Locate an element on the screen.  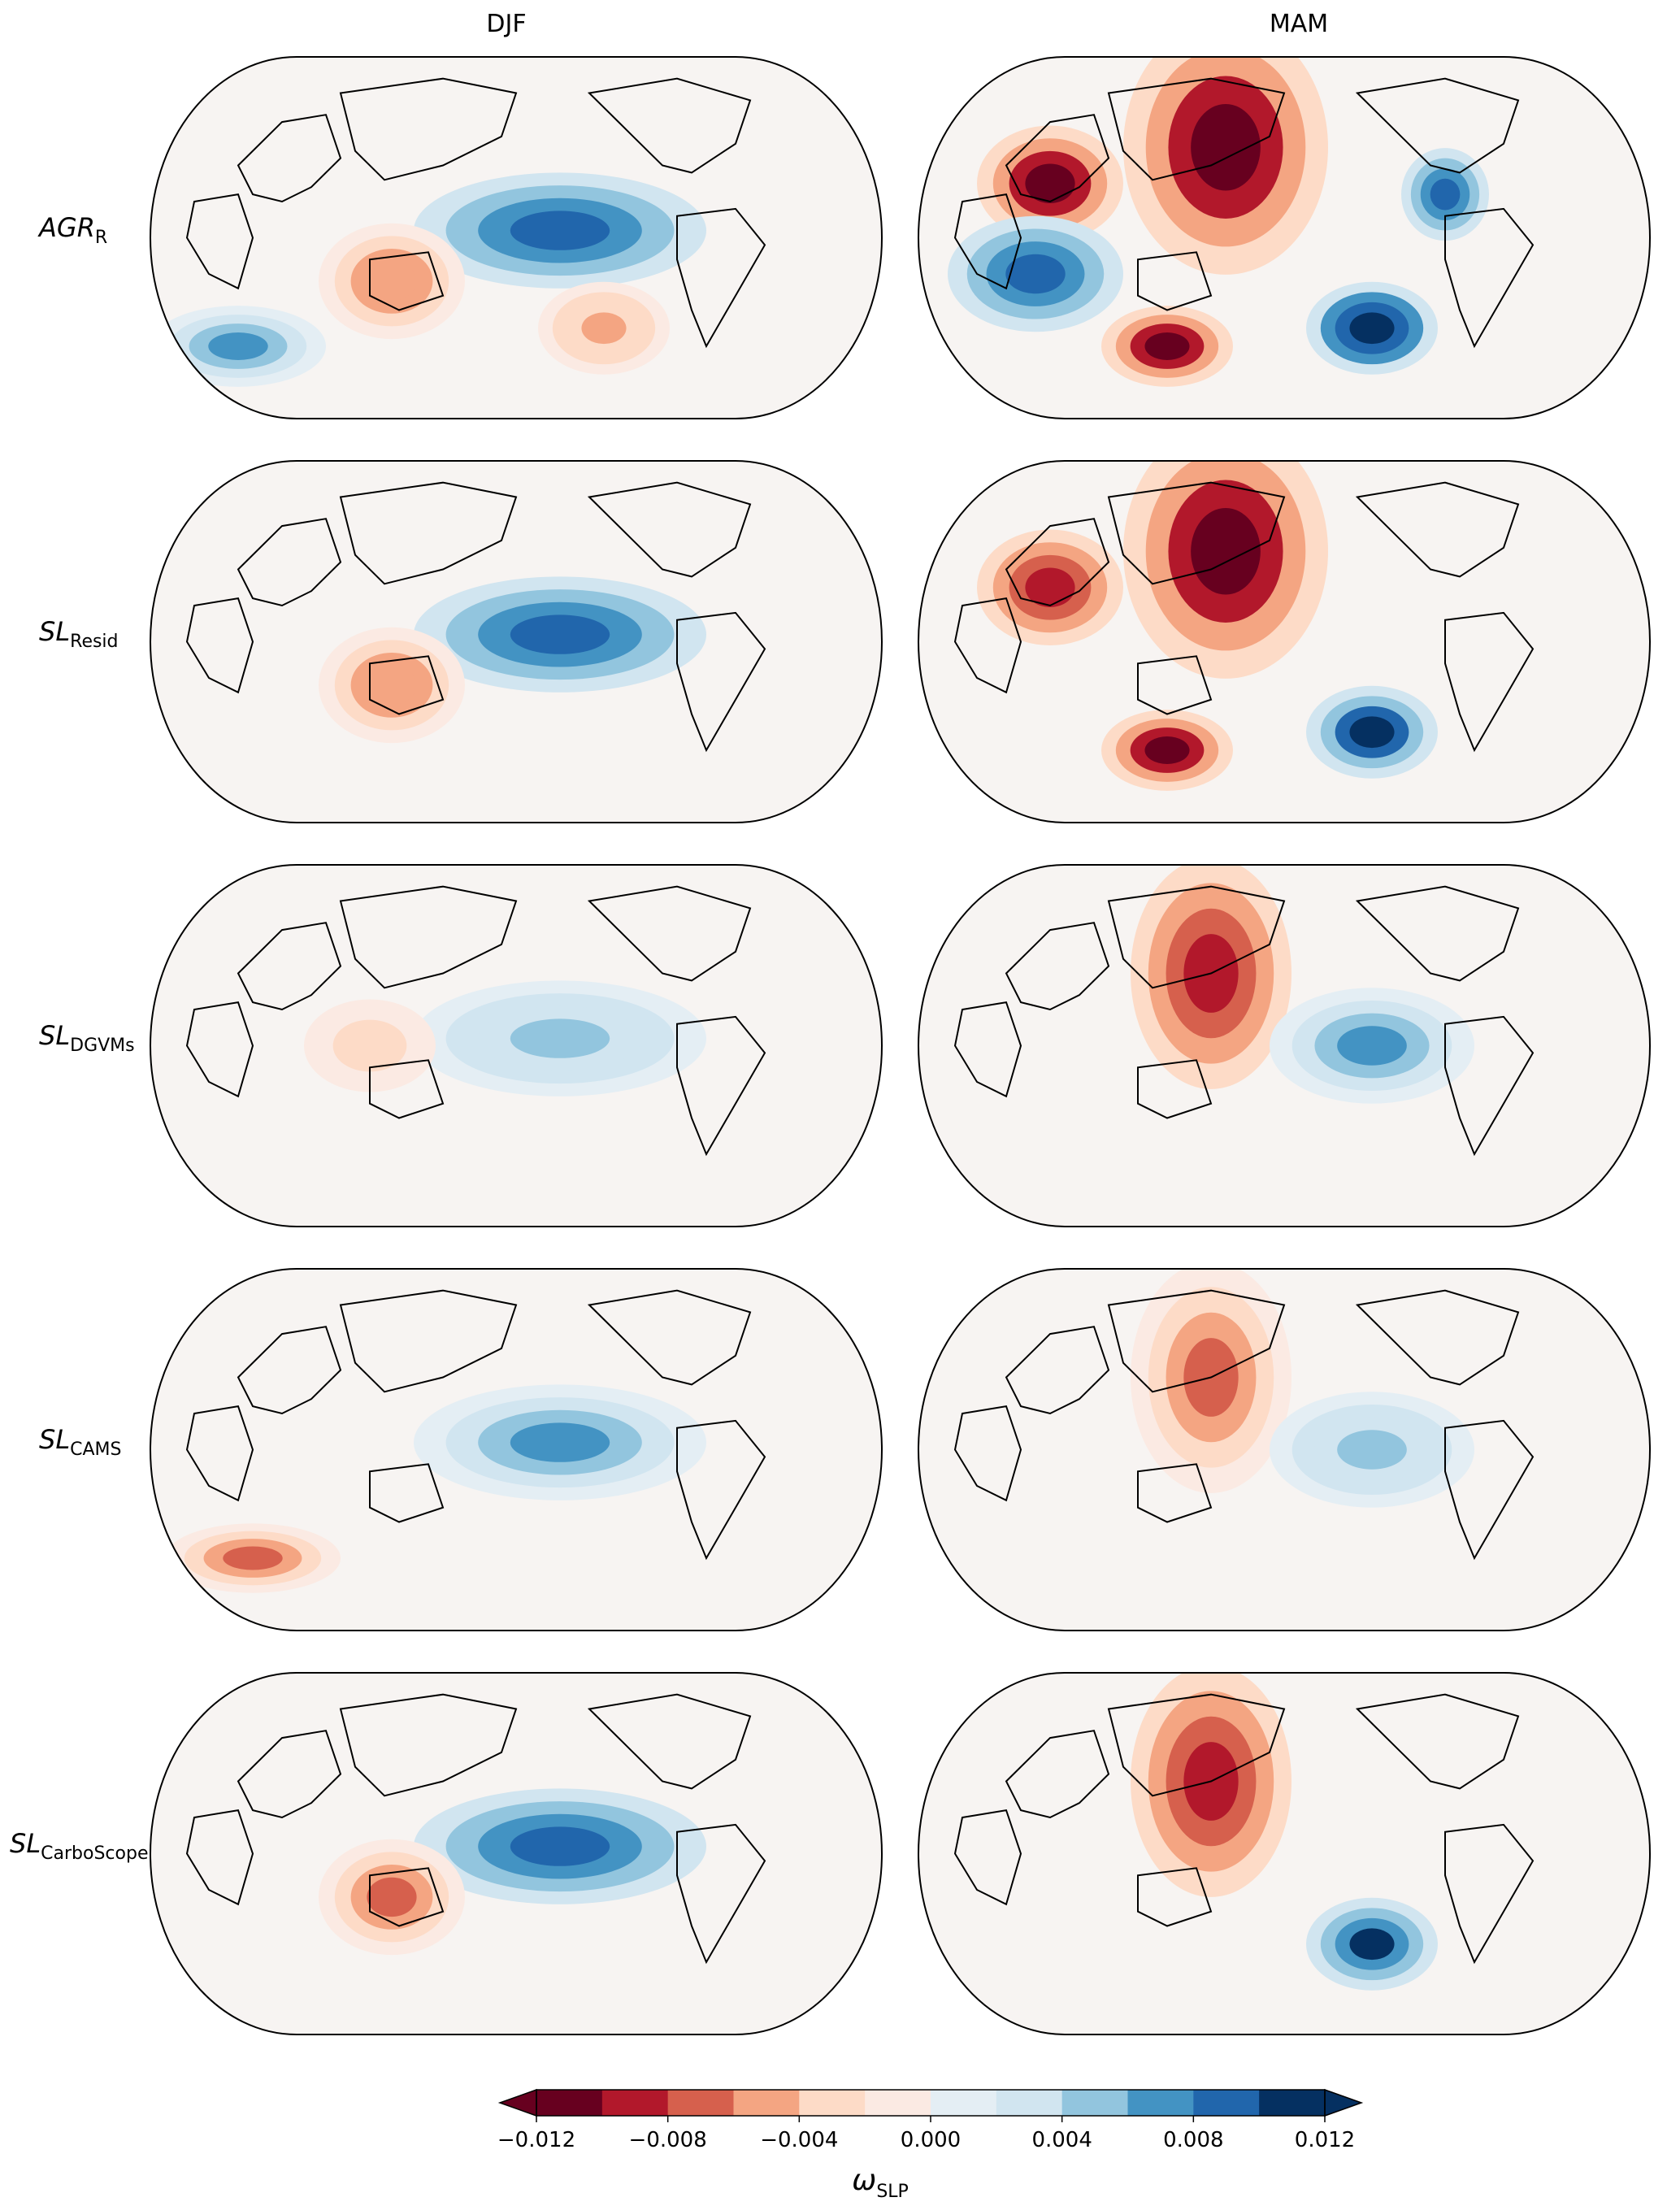
row-label-sub: CAMS is located at coordinates (96, 1449).